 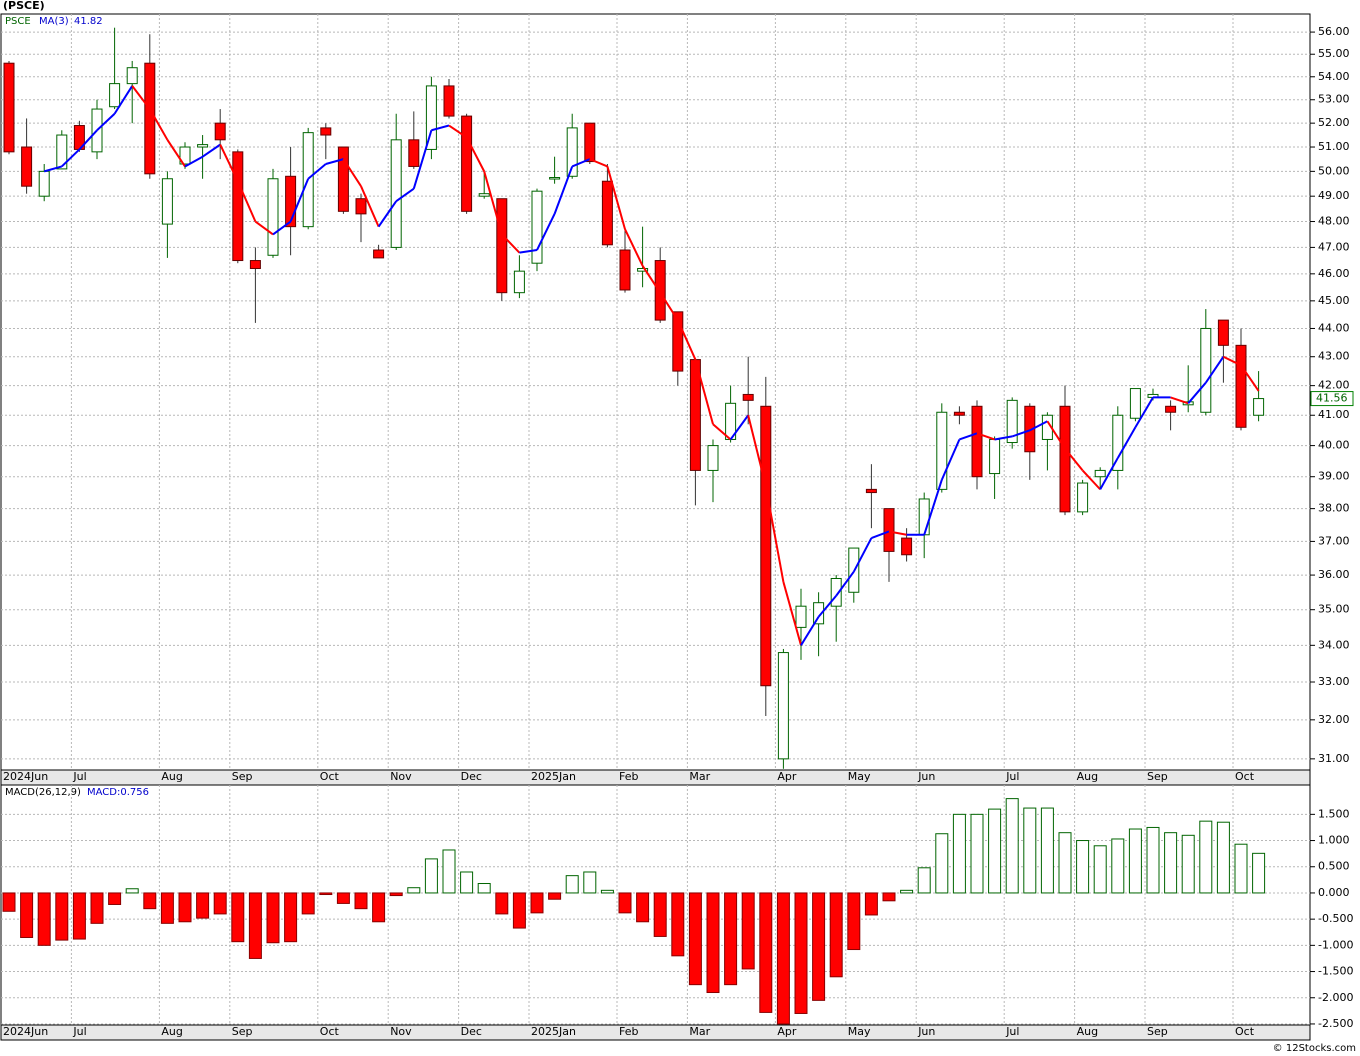 What do you see at coordinates (401, 776) in the screenshot?
I see `x-tick-label: Nov` at bounding box center [401, 776].